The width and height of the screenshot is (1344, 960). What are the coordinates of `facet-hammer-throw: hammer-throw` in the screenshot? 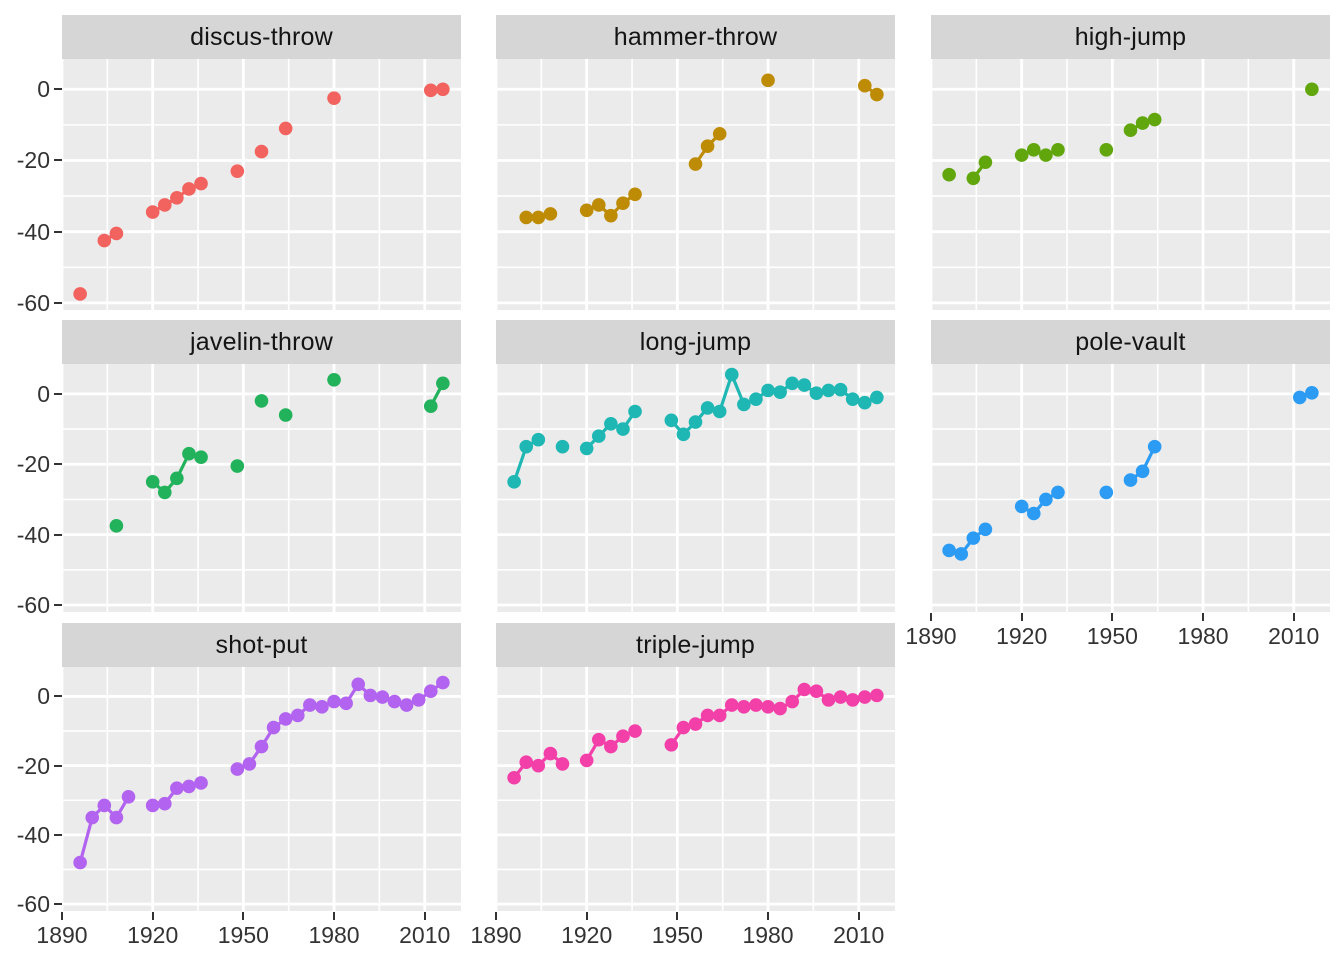 It's located at (695, 162).